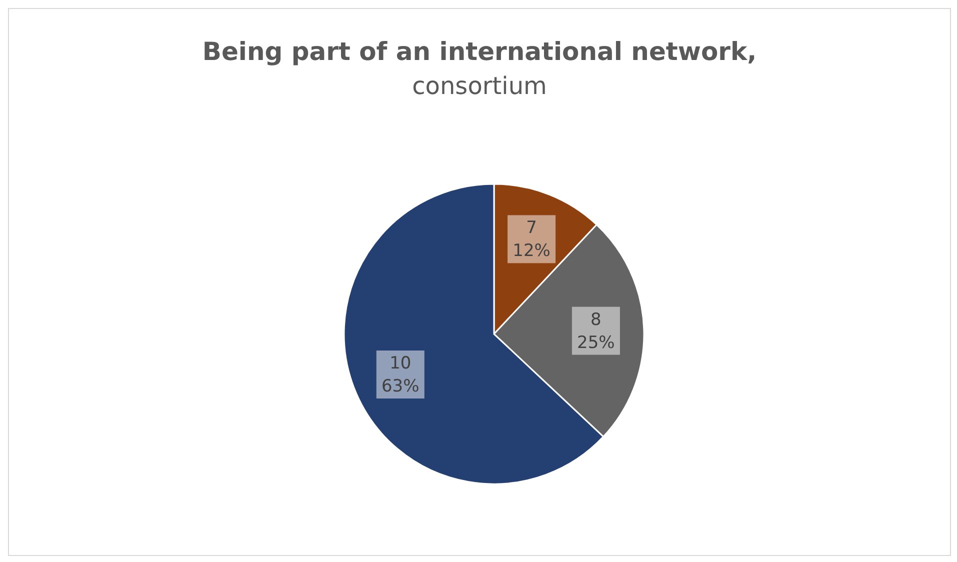 The height and width of the screenshot is (562, 957). I want to click on slice-label: 8, so click(596, 320).